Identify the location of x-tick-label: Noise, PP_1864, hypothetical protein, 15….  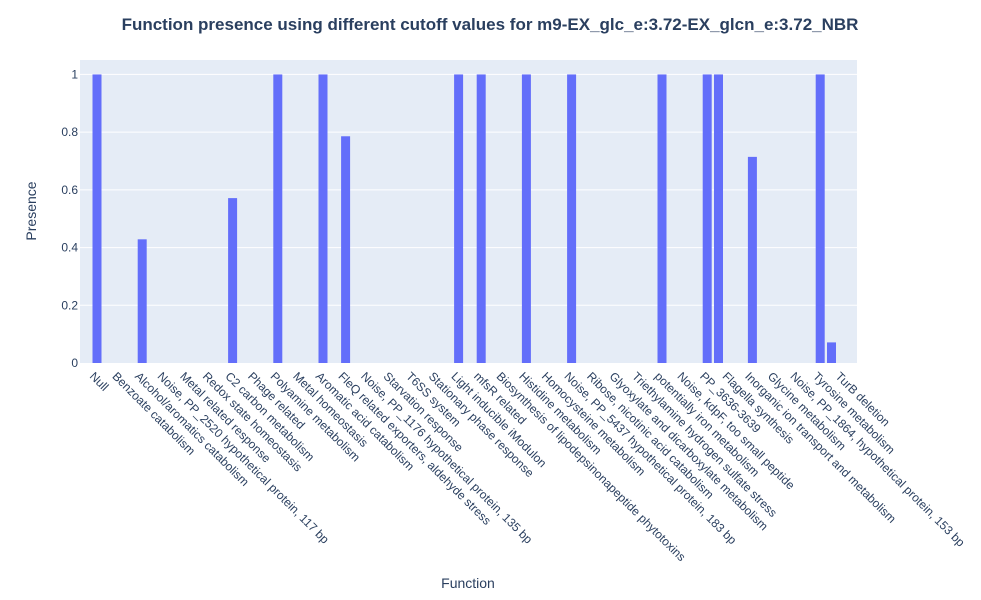
(877, 459).